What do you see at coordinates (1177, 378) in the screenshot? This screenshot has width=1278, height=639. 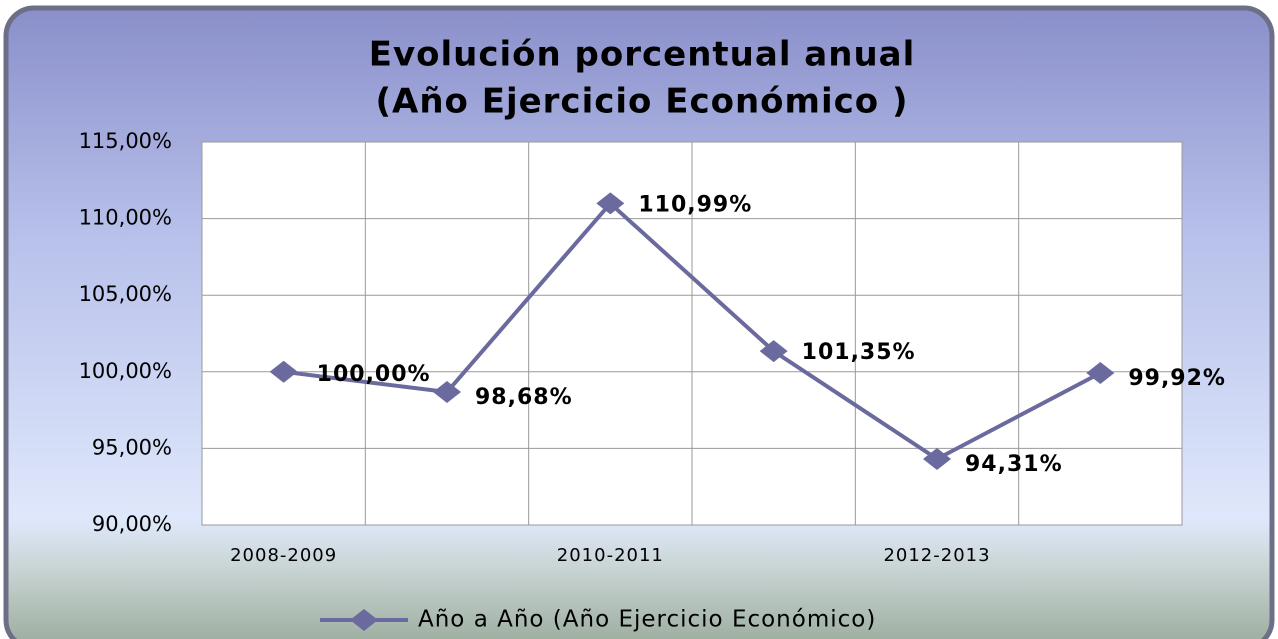 I see `data-label: 99,92%` at bounding box center [1177, 378].